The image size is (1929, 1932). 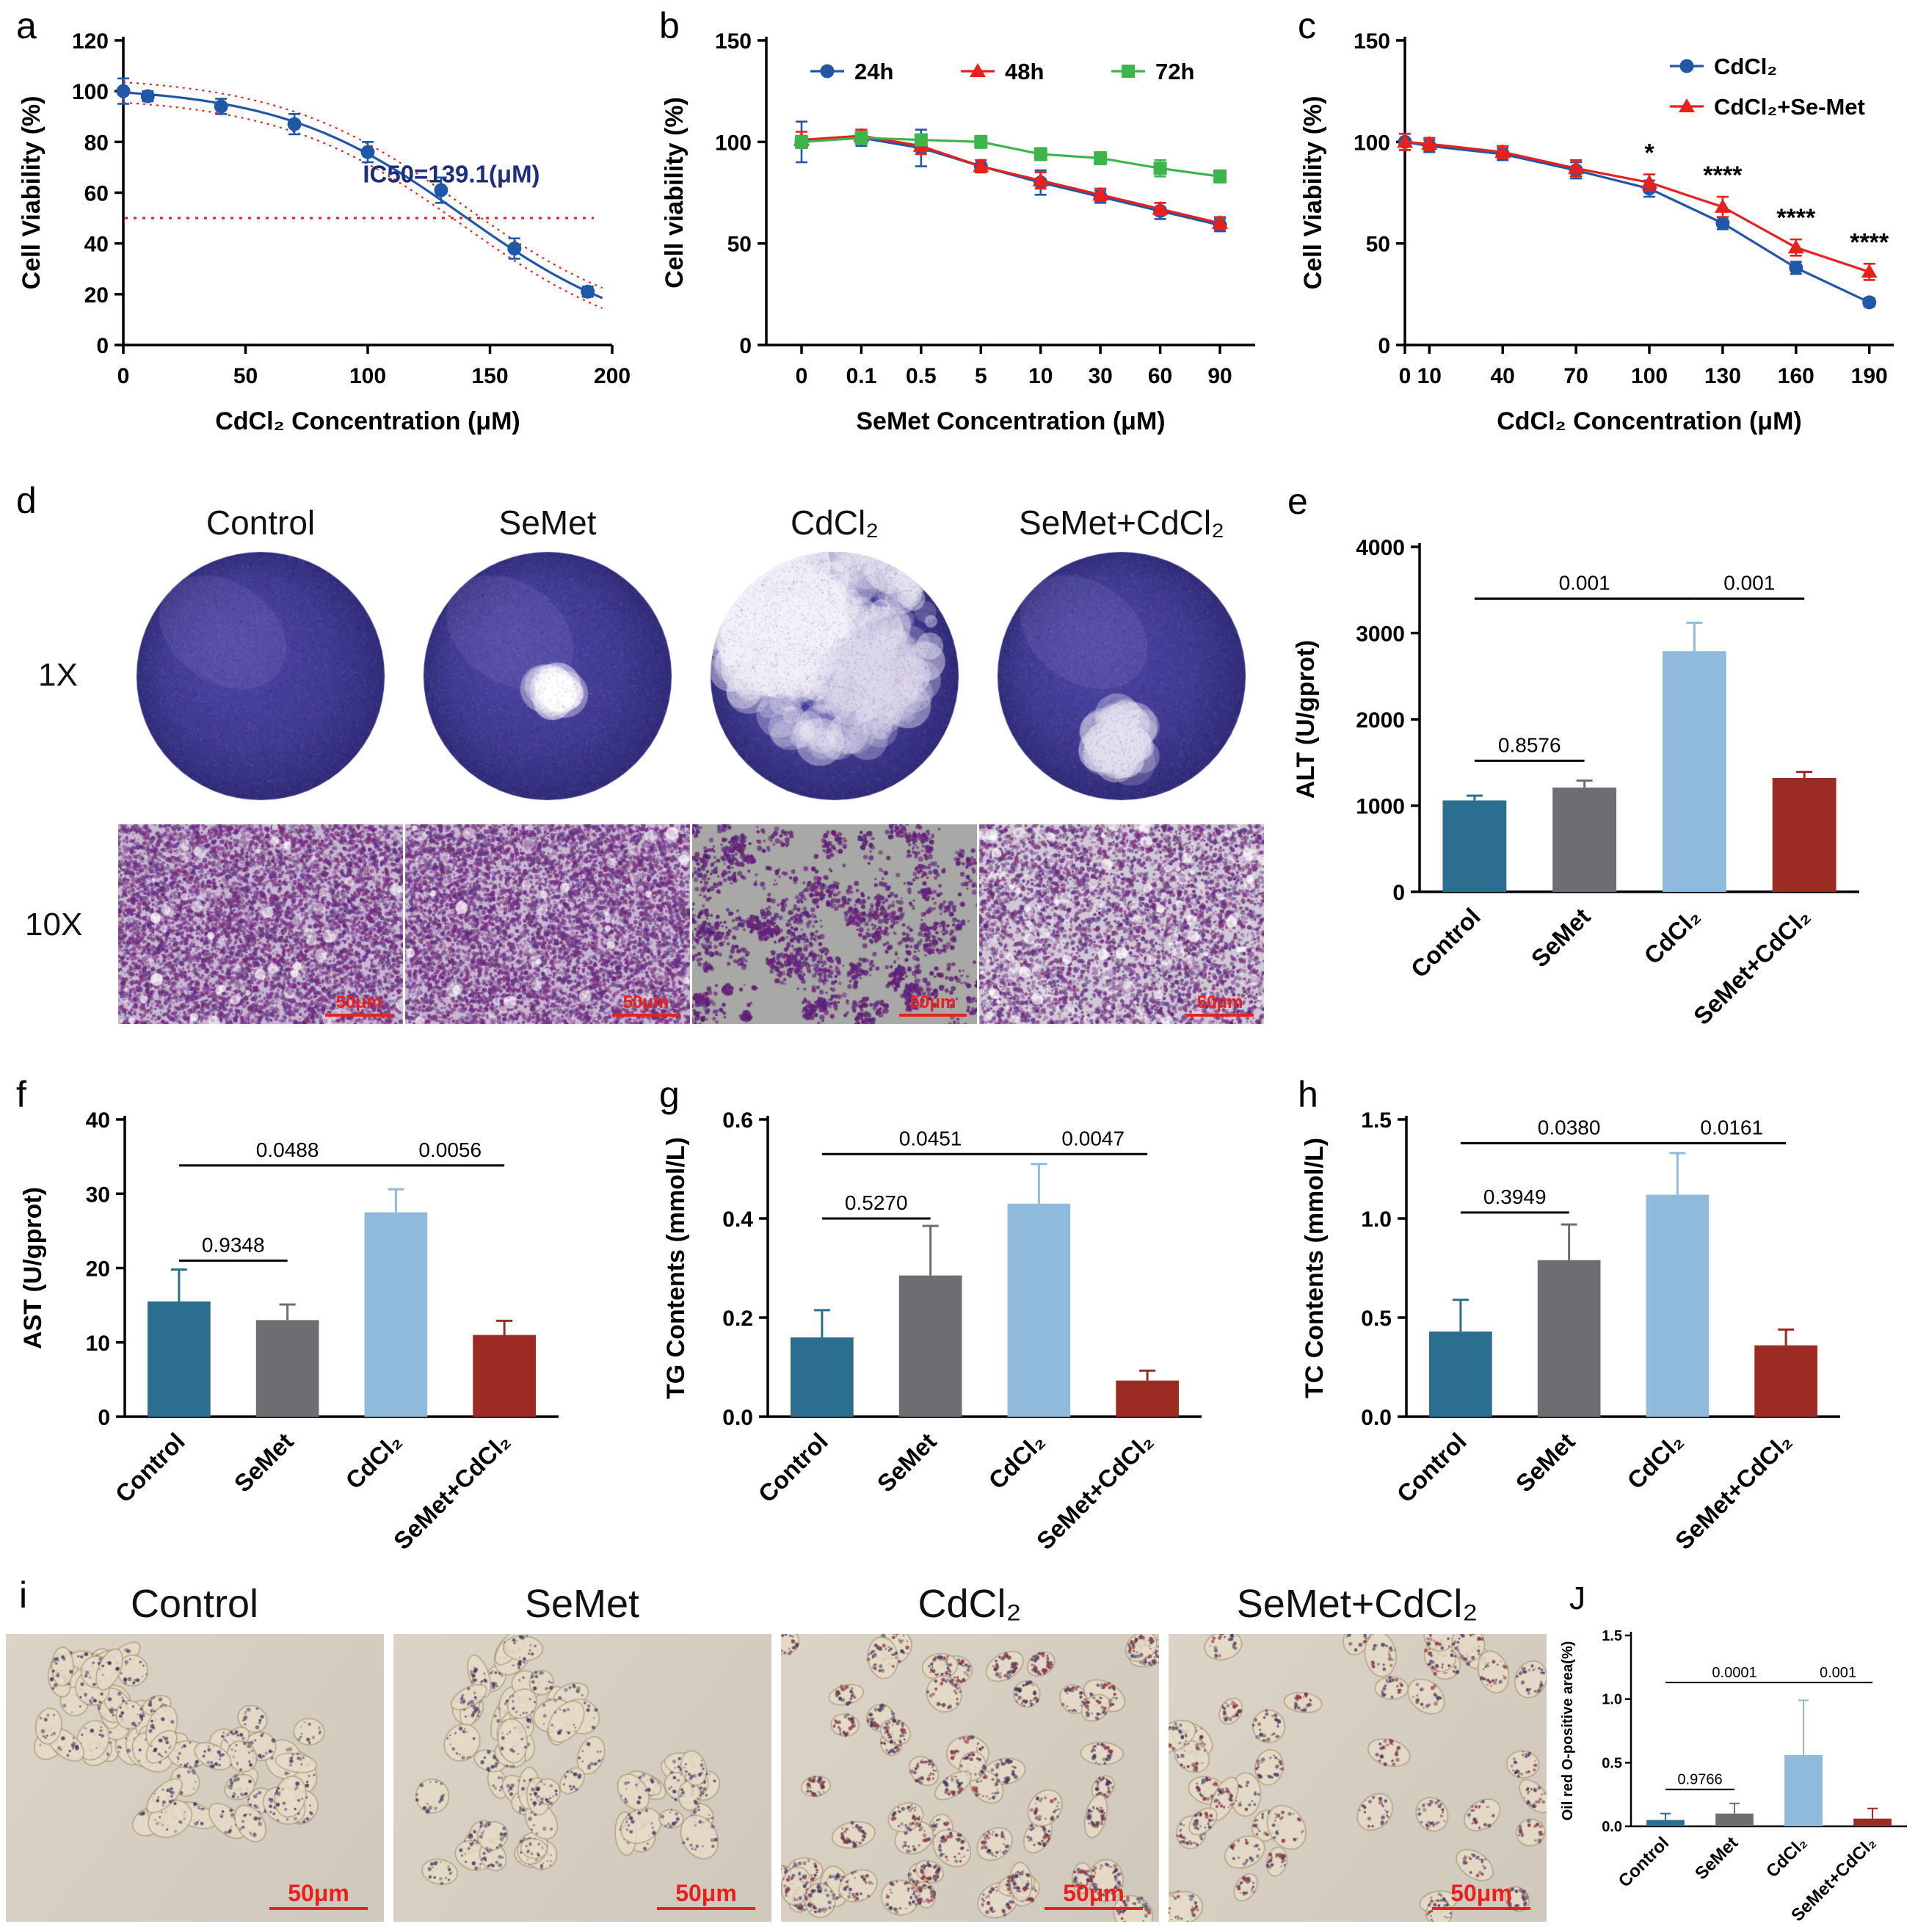 I want to click on crystal-violet-well-control, so click(x=260, y=677).